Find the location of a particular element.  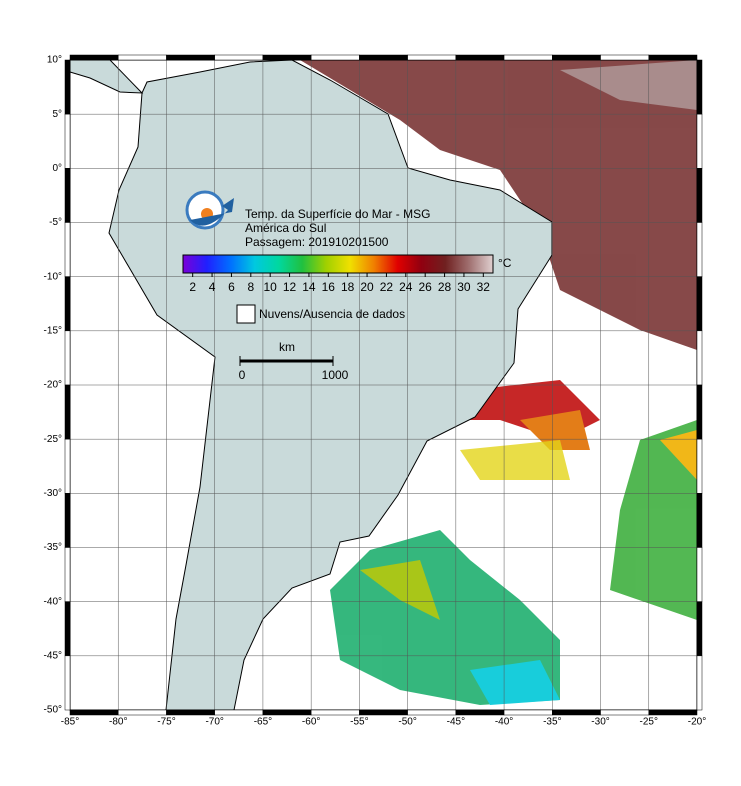

y-tick-label: -50° is located at coordinates (53, 710).